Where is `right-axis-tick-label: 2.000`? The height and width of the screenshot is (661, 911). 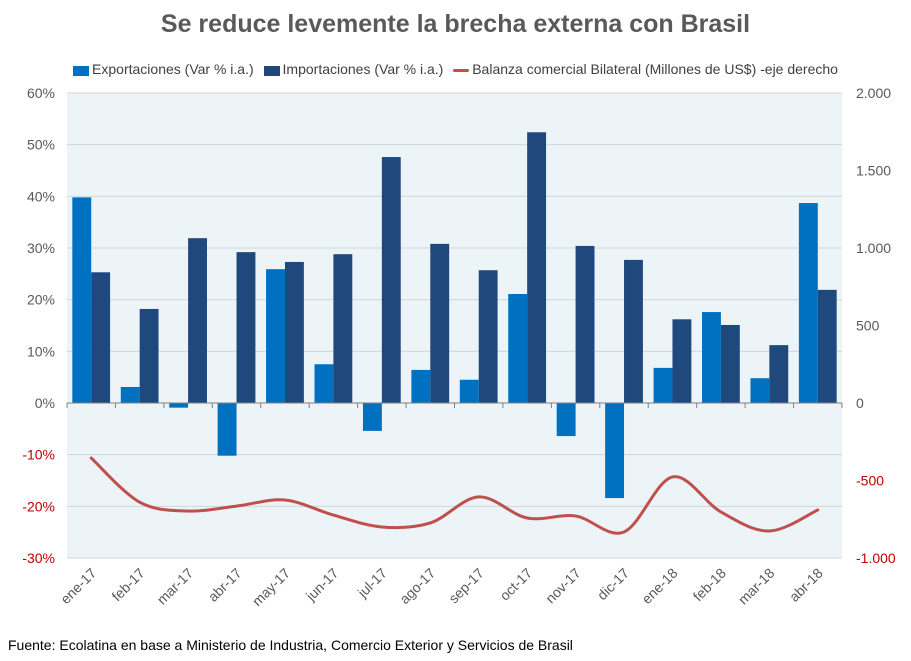
right-axis-tick-label: 2.000 is located at coordinates (873, 93).